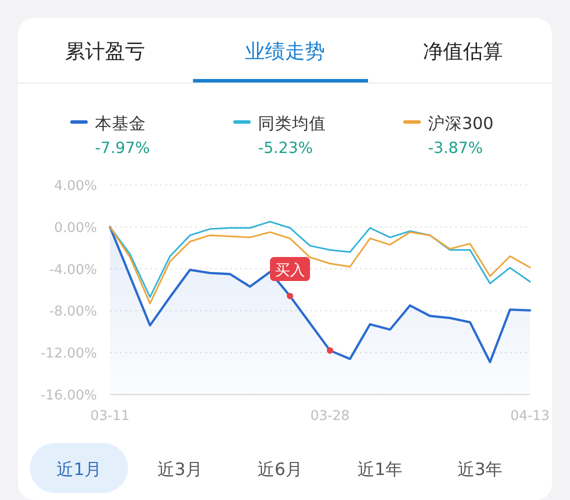 This screenshot has width=570, height=500. Describe the element at coordinates (292, 123) in the screenshot. I see `legend-label: 同类均值` at that location.